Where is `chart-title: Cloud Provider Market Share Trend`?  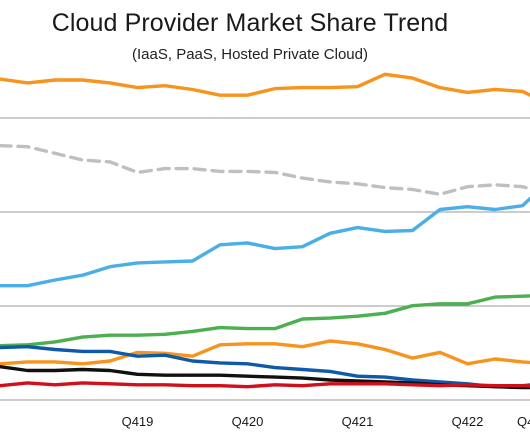 chart-title: Cloud Provider Market Share Trend is located at coordinates (250, 23).